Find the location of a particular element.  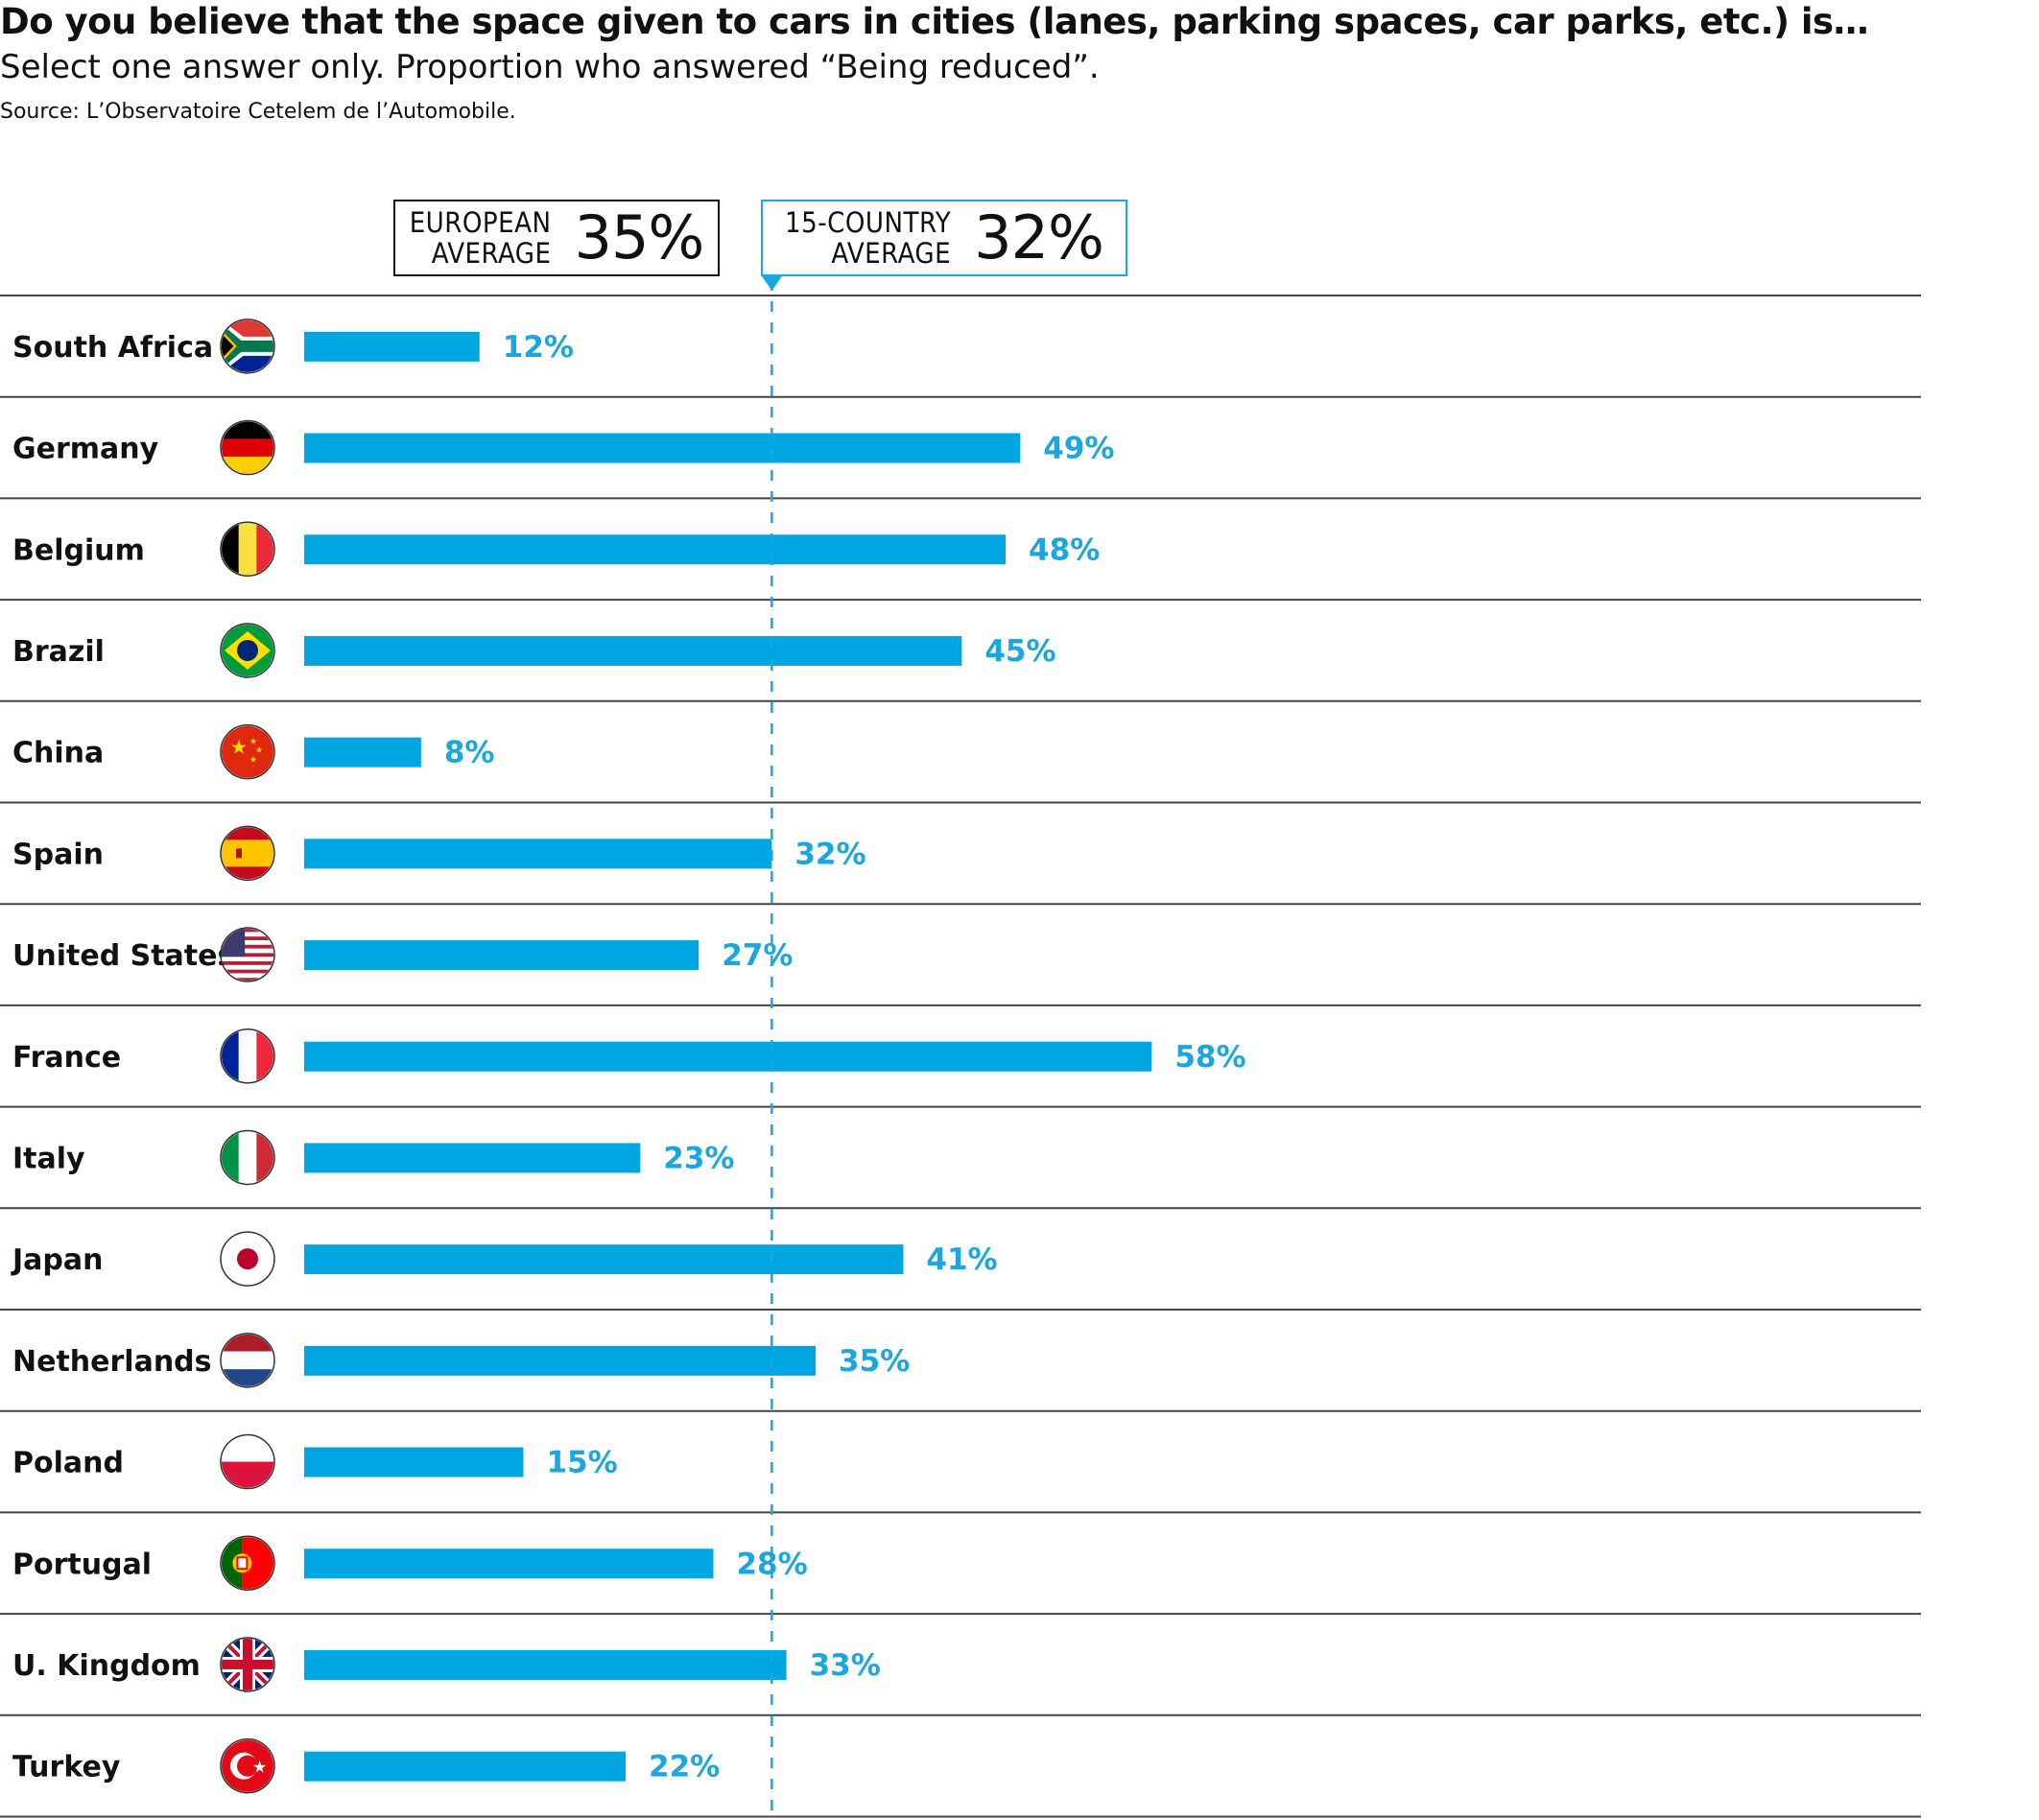

spain-flag-icon is located at coordinates (247, 854).